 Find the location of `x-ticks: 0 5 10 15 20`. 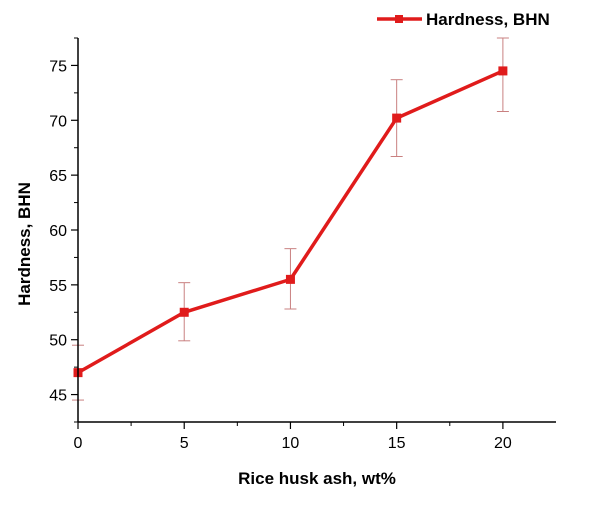

x-ticks: 0 5 10 15 20 is located at coordinates (293, 437).